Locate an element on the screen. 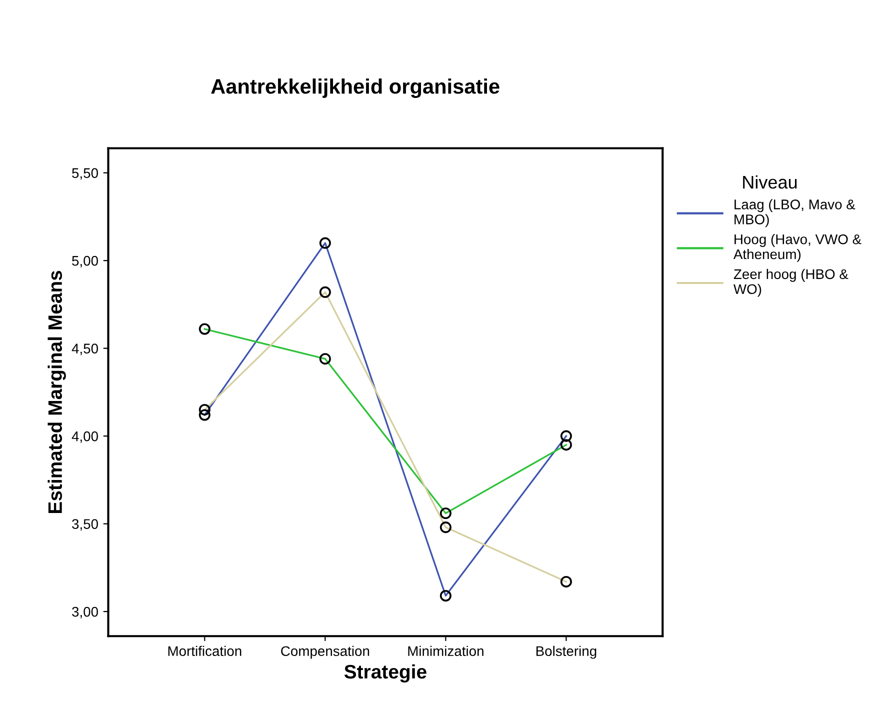  chart-title: Aantrekkelijkheid organisatie is located at coordinates (355, 88).